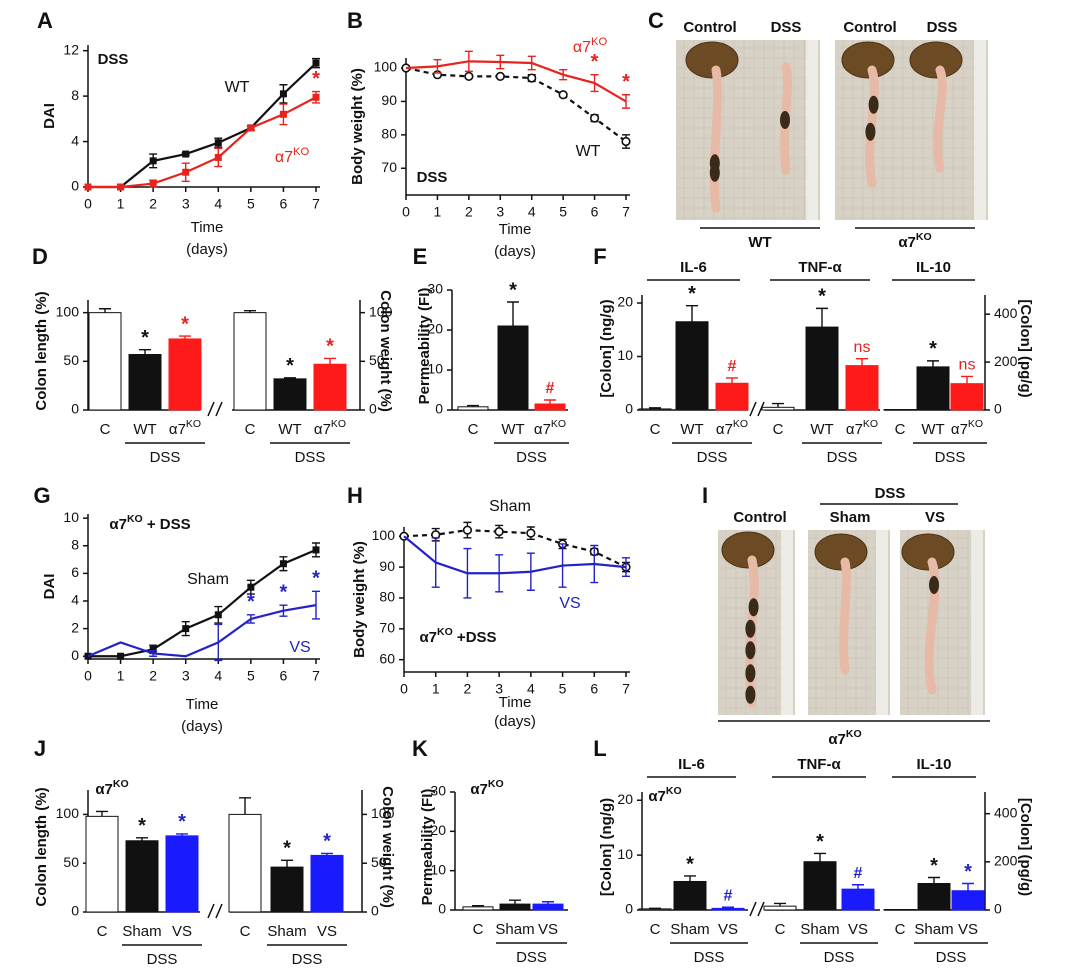 This screenshot has height=977, width=1080. What do you see at coordinates (387, 597) in the screenshot?
I see `y-tick-label: 80` at bounding box center [387, 597].